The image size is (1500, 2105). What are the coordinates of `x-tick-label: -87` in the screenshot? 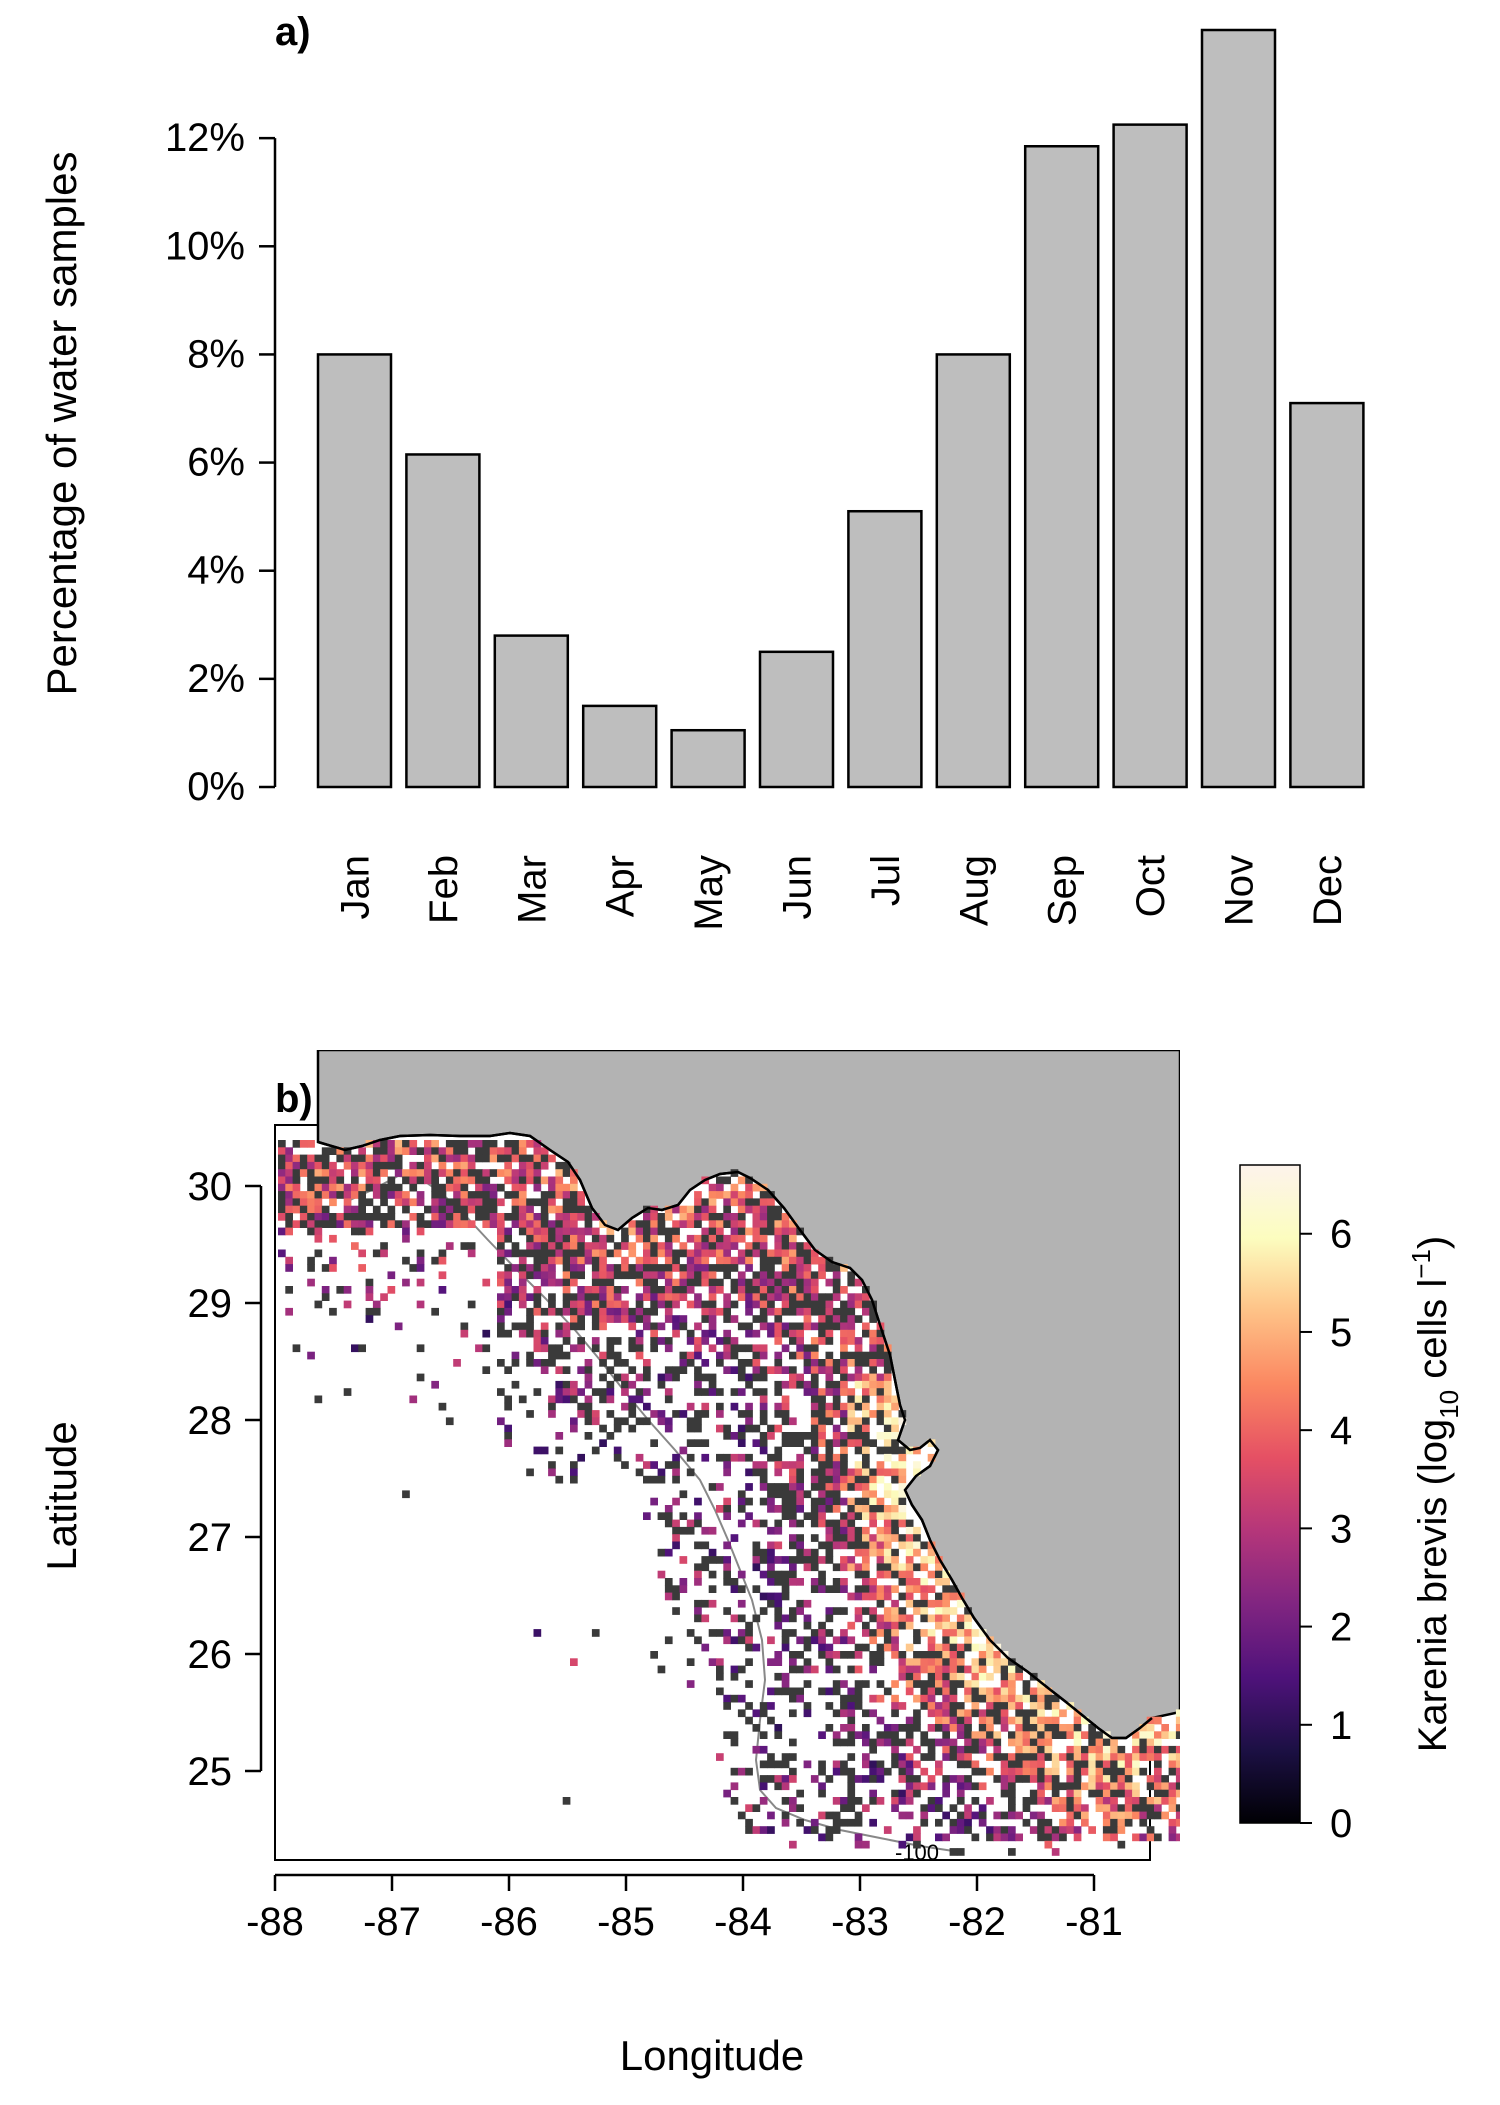 It's located at (392, 1922).